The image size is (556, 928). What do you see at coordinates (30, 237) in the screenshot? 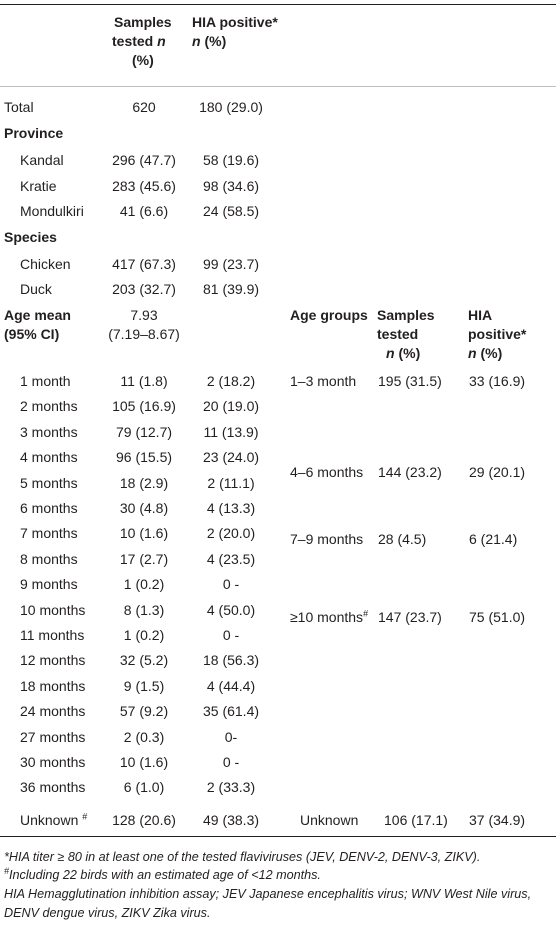
I see `species-heading: Species` at bounding box center [30, 237].